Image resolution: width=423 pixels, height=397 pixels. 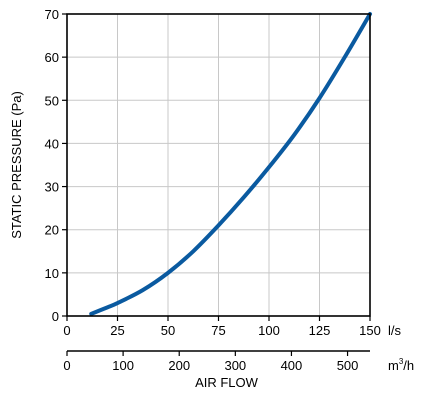 What do you see at coordinates (52, 273) in the screenshot?
I see `y-tick-label: 10` at bounding box center [52, 273].